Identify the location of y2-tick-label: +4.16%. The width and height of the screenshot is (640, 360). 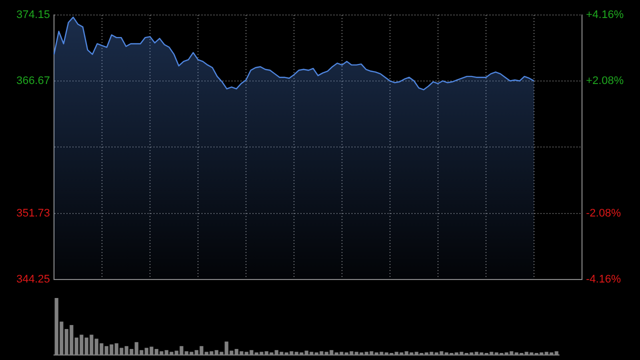
(605, 15).